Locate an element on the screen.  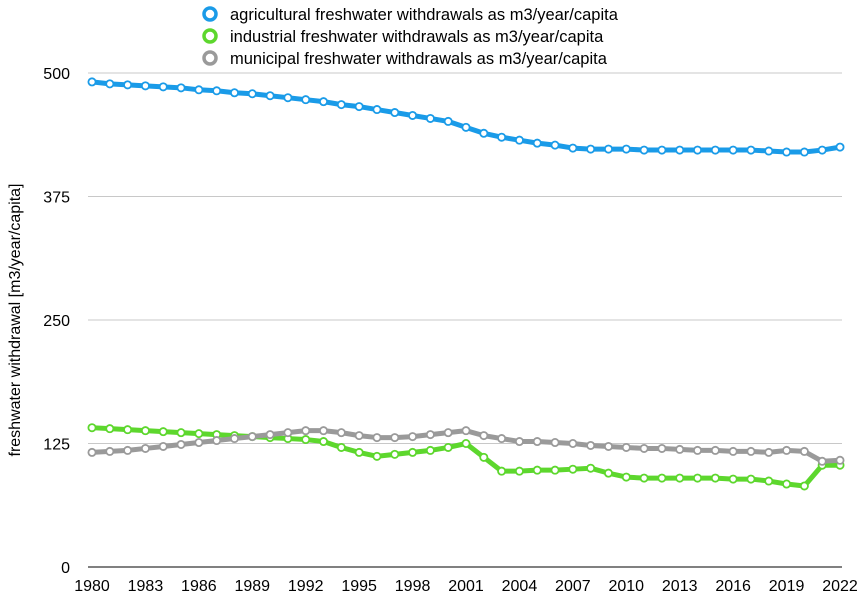
x-tick-label: 2001 is located at coordinates (466, 586).